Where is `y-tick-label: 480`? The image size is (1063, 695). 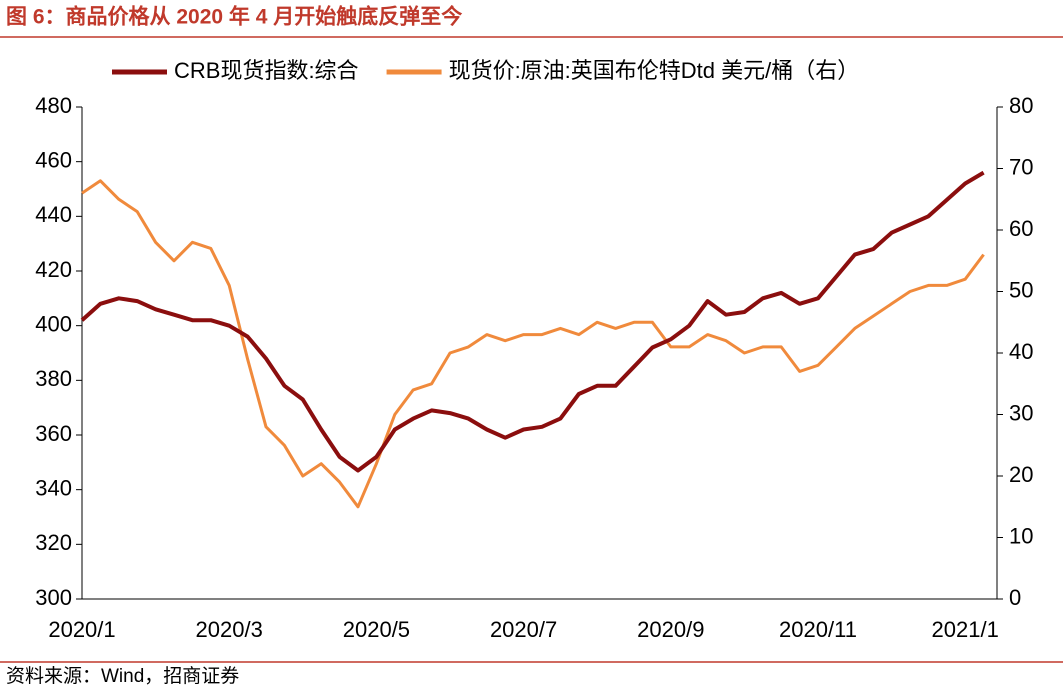
y-tick-label: 480 is located at coordinates (53, 105).